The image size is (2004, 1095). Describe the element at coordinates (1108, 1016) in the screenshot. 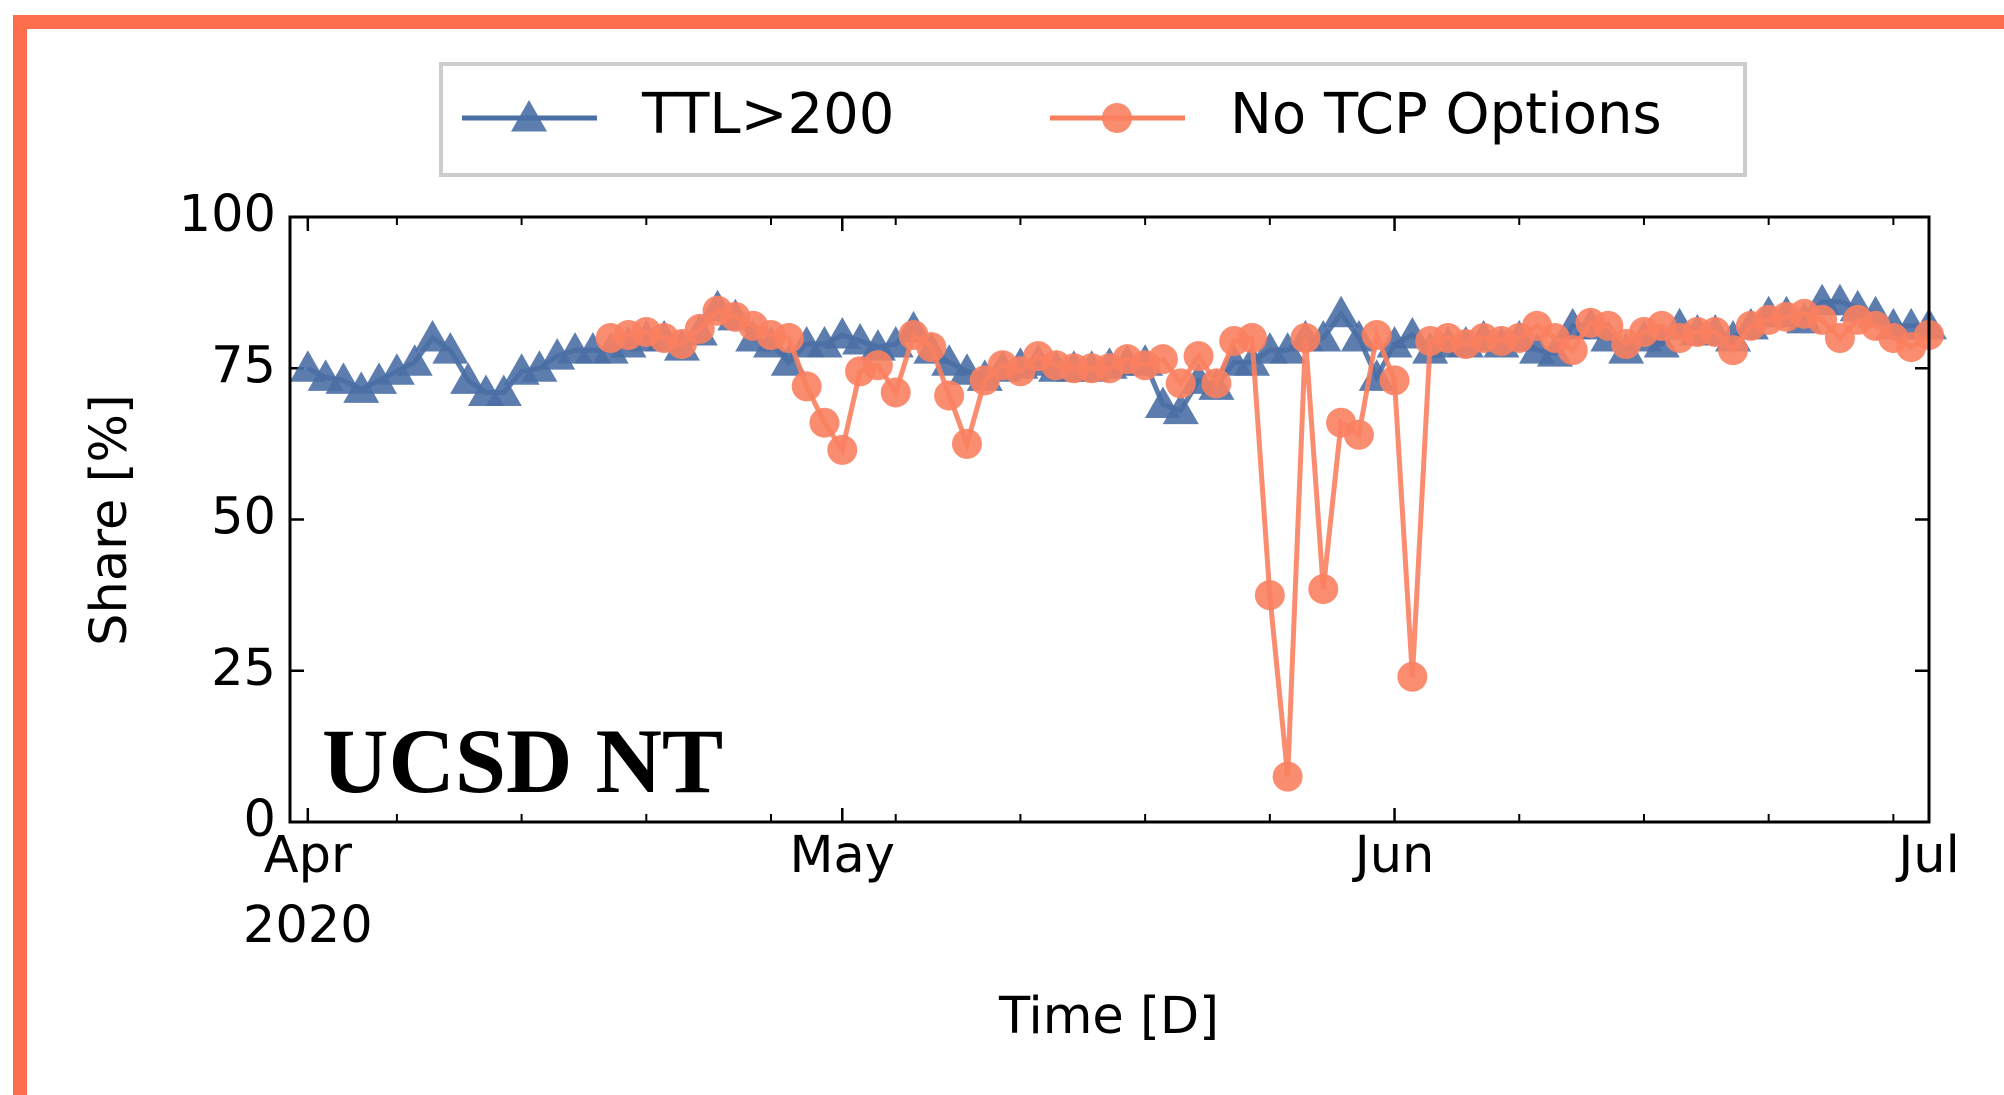

I see `x-axis-title: Time [D]` at that location.